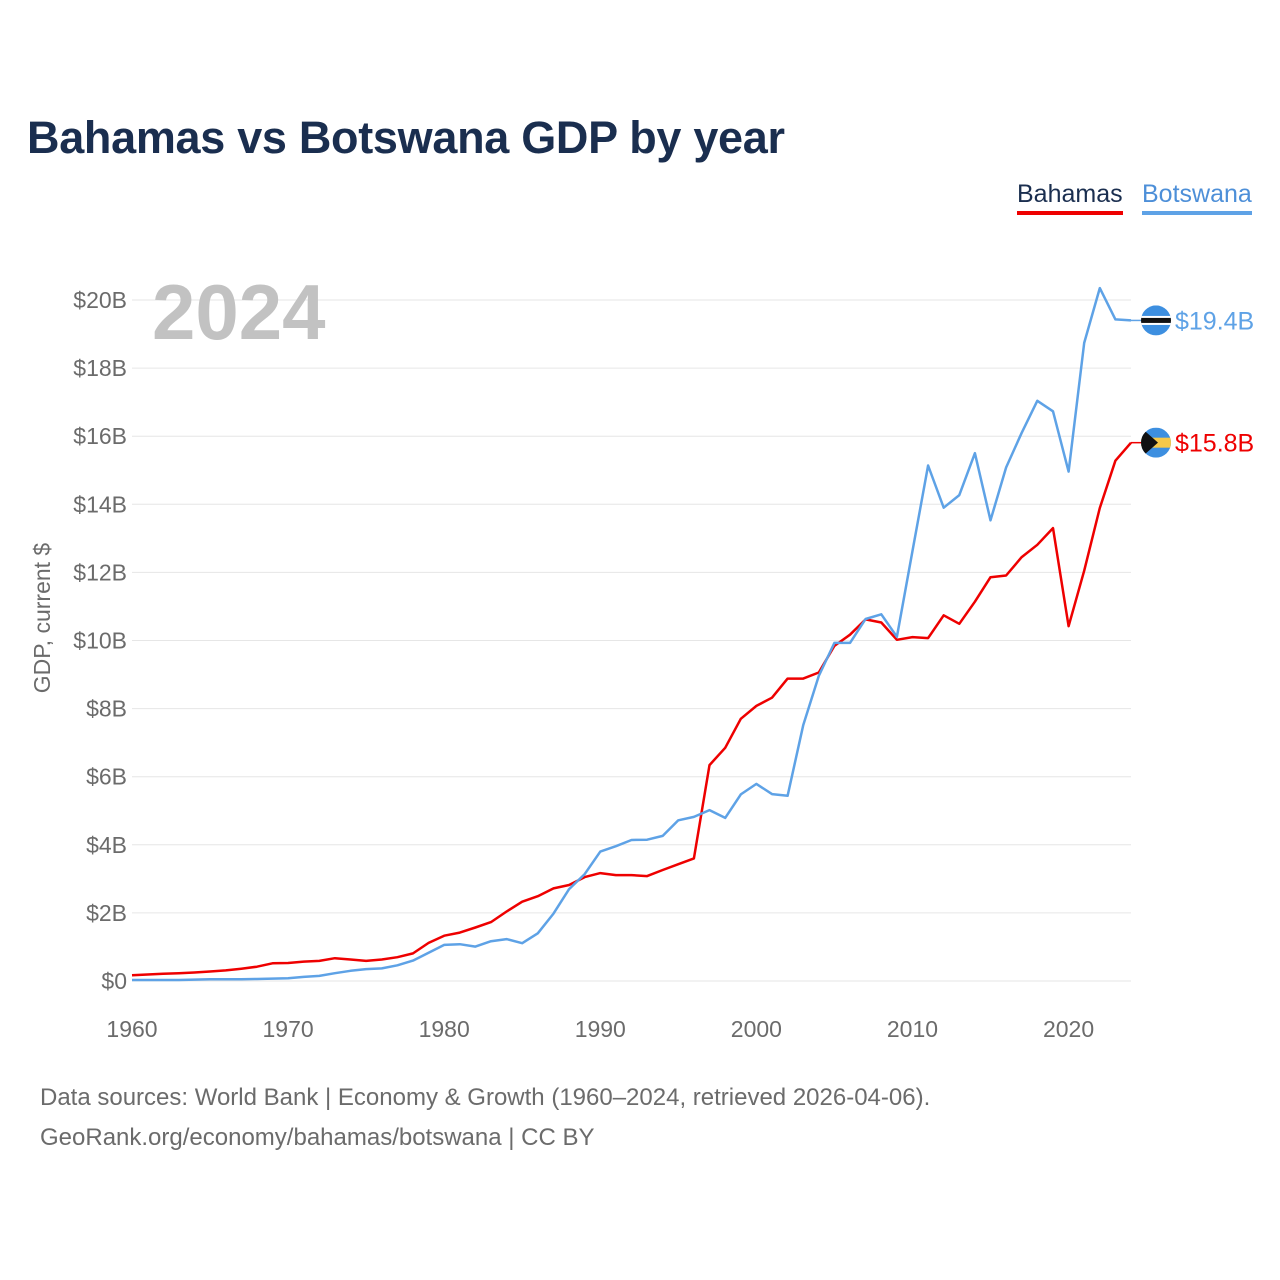 The width and height of the screenshot is (1280, 1280). I want to click on y-tick-label: $6B, so click(106, 777).